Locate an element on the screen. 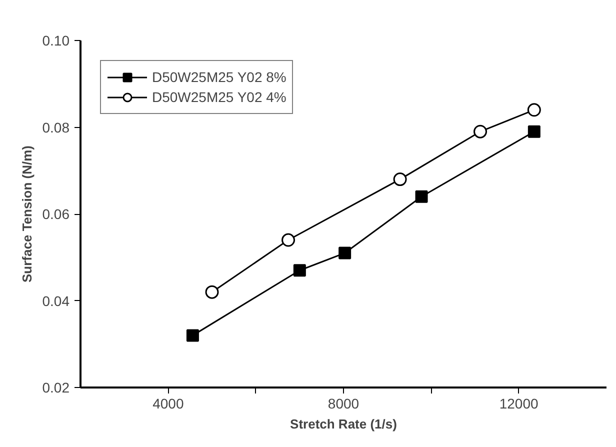 The height and width of the screenshot is (447, 616). x-tick-label: 8000 is located at coordinates (344, 404).